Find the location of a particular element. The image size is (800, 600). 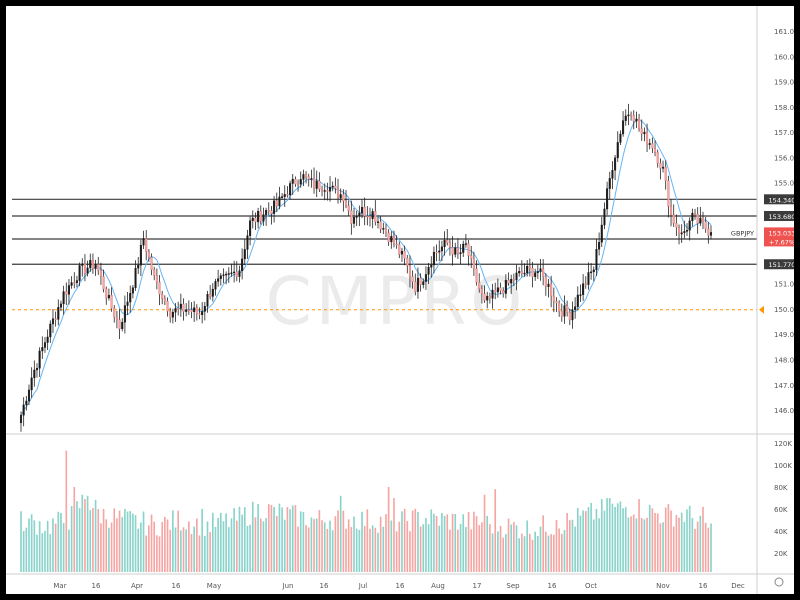

settings-gear-icon is located at coordinates (779, 582).